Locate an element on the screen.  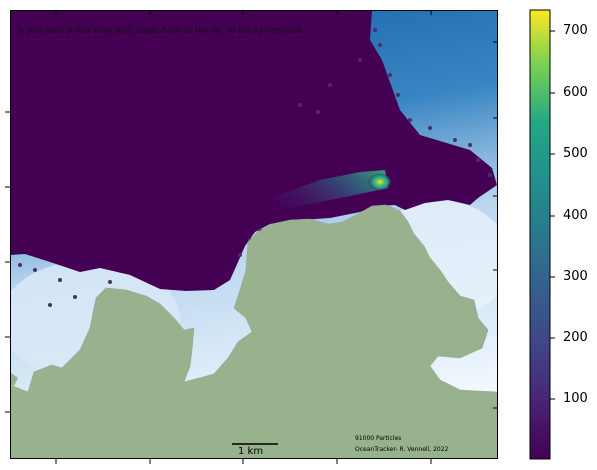
island is located at coordinates (14, 379).